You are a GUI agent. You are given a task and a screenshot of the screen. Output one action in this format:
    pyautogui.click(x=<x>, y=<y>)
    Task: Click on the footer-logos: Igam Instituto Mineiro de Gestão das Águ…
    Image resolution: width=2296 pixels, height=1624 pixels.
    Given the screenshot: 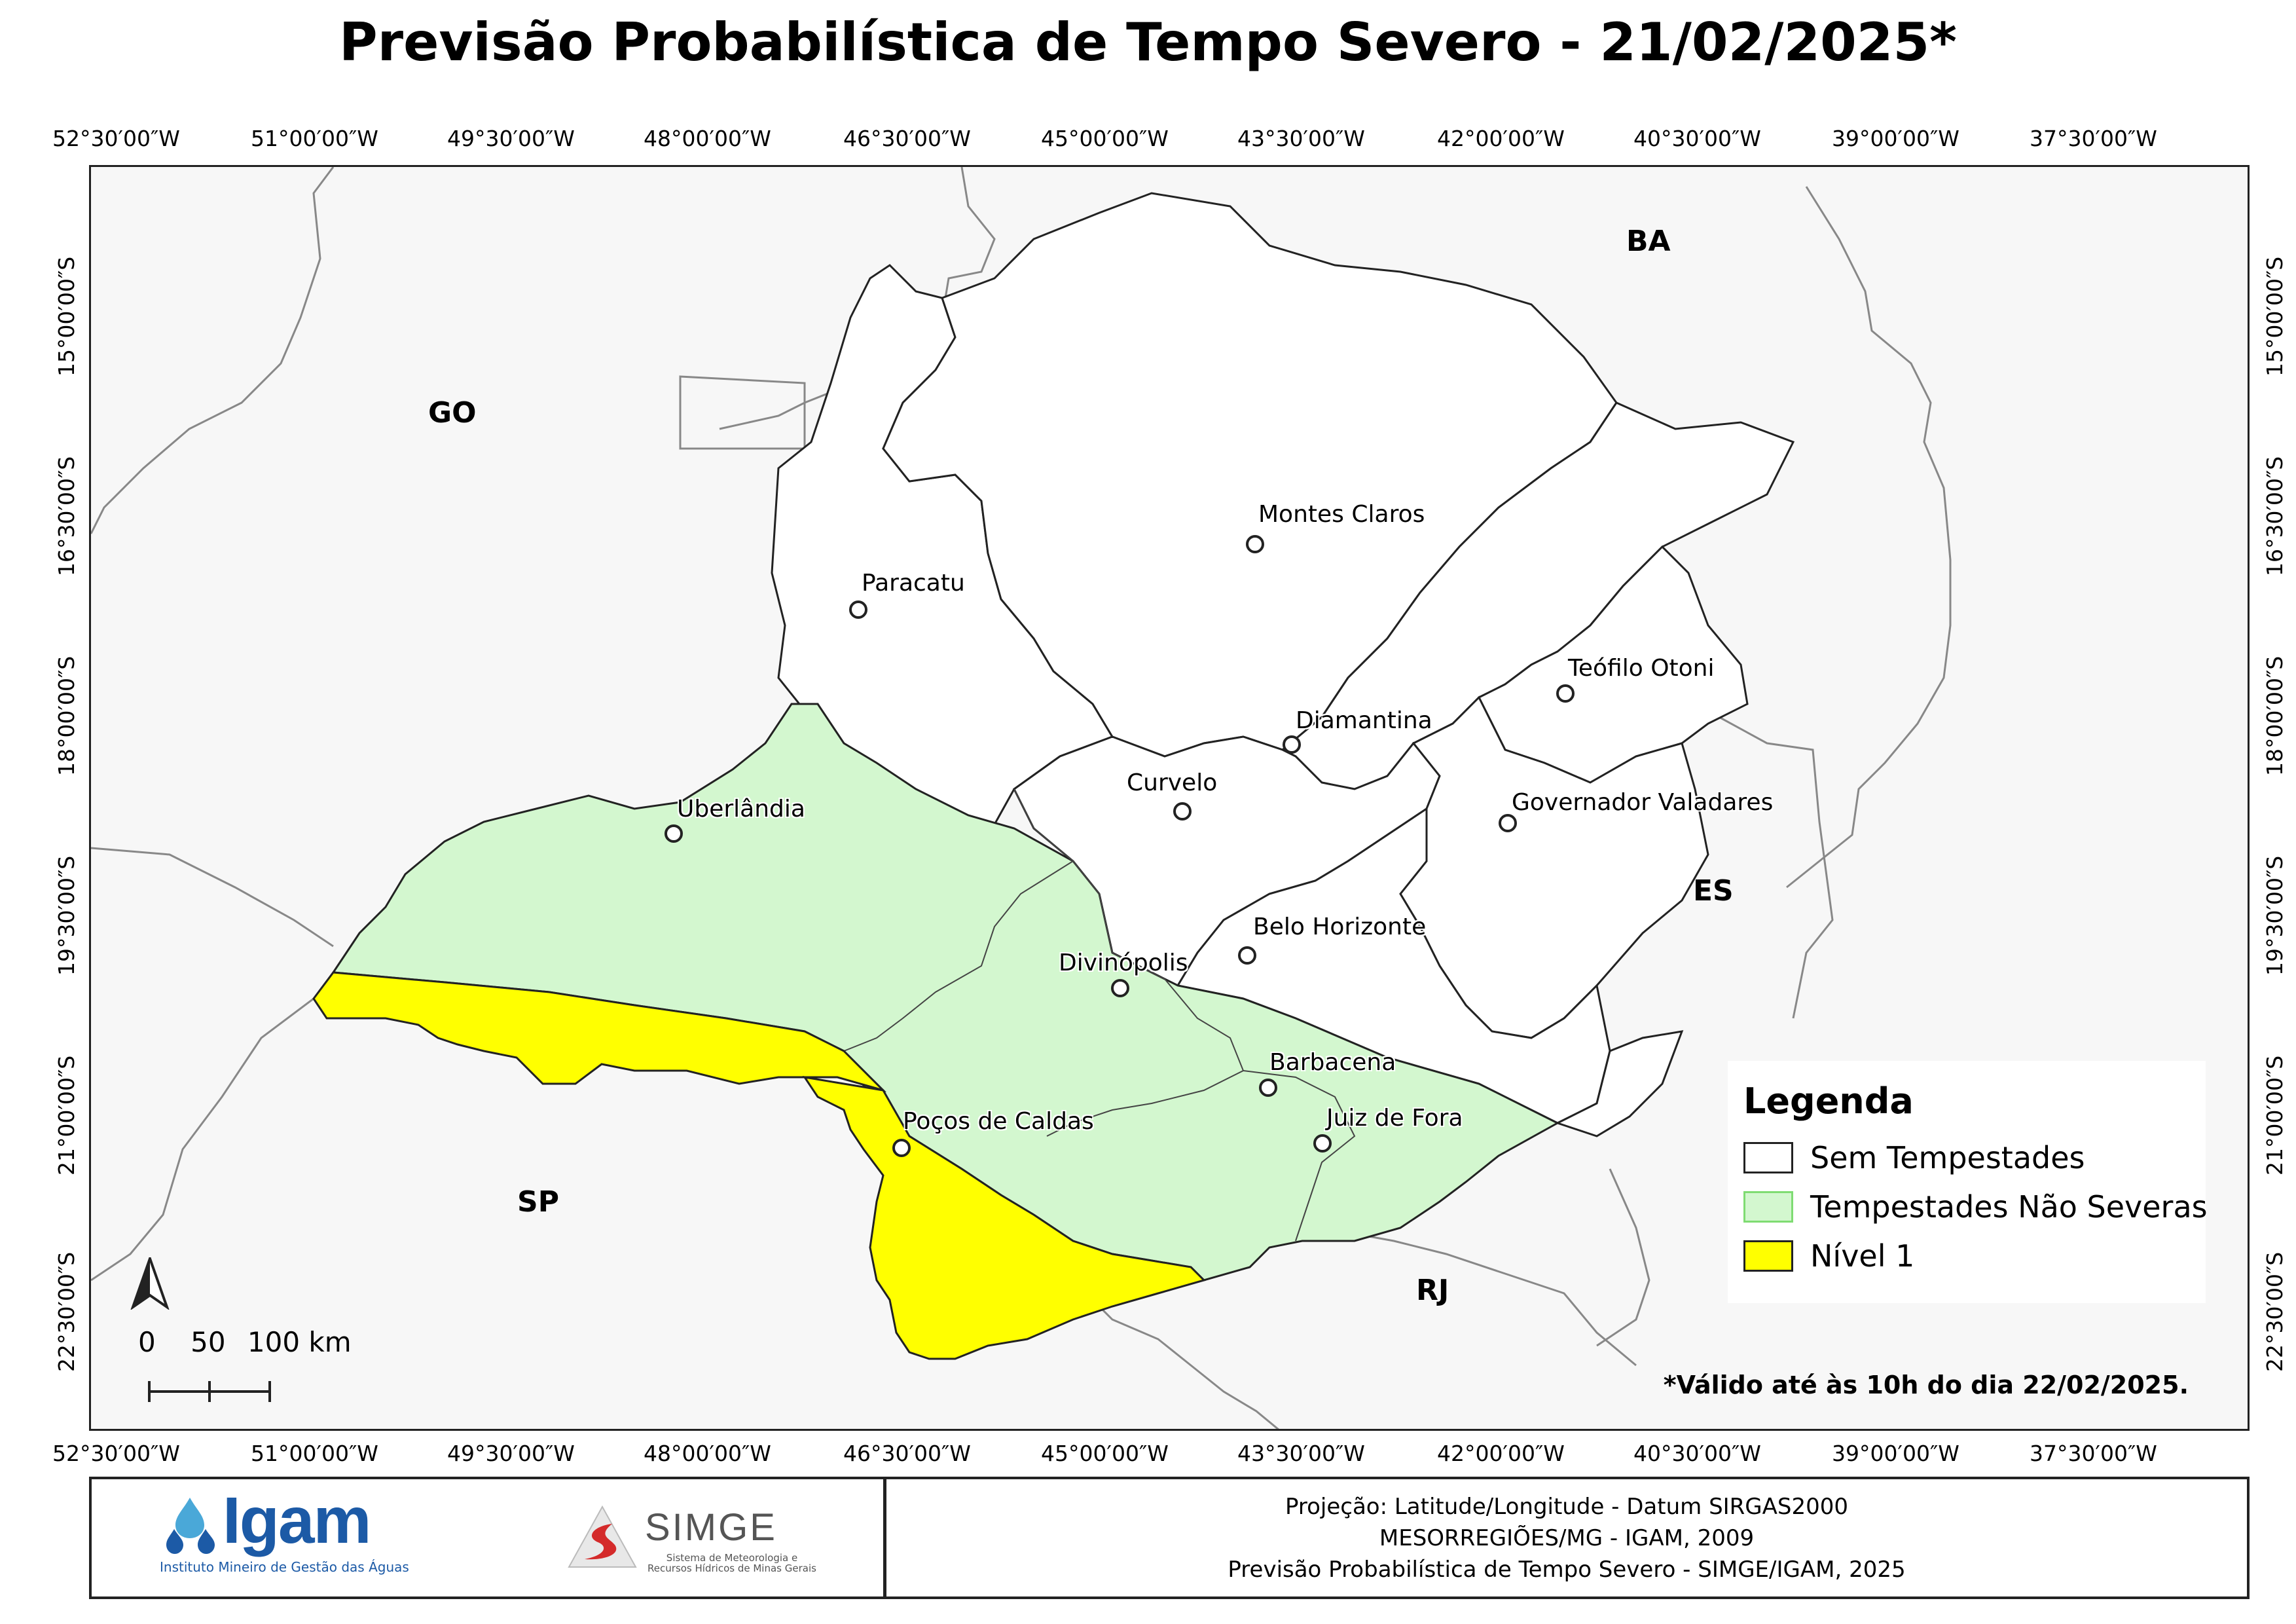 What is the action you would take?
    pyautogui.click(x=487, y=1538)
    